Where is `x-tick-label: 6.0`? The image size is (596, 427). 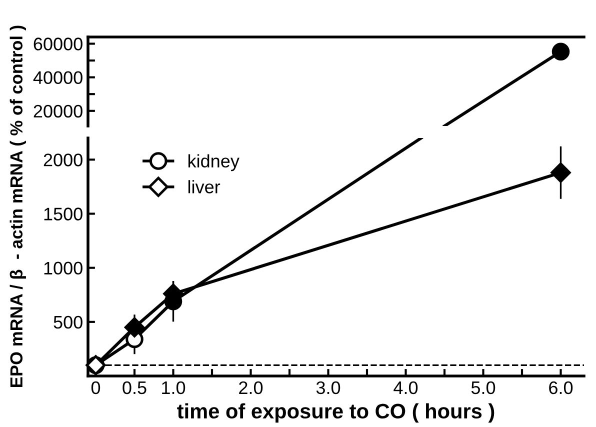 x-tick-label: 6.0 is located at coordinates (561, 387).